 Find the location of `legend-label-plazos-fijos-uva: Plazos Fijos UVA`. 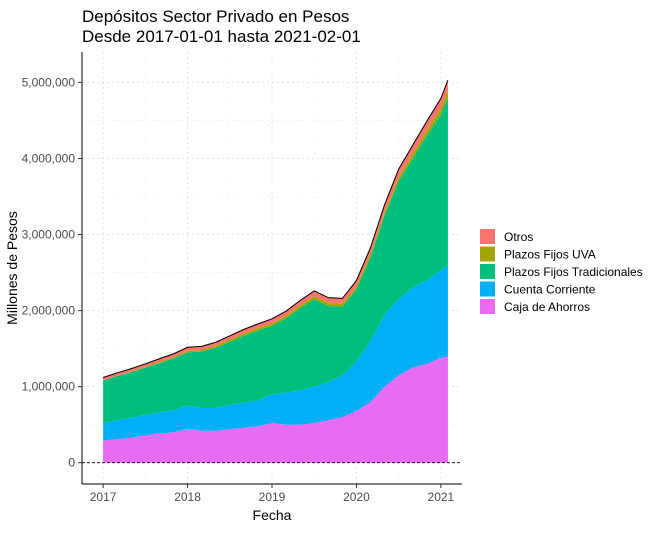

legend-label-plazos-fijos-uva: Plazos Fijos UVA is located at coordinates (550, 255).